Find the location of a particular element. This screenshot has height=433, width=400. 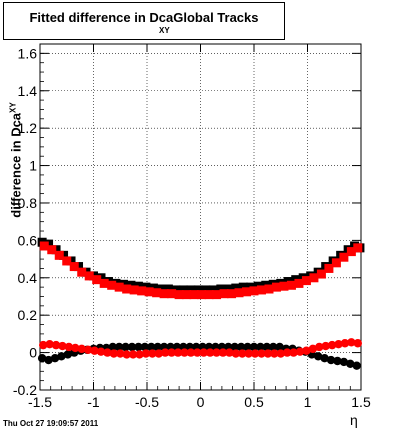

x-tick-label: -1 is located at coordinates (93, 402).